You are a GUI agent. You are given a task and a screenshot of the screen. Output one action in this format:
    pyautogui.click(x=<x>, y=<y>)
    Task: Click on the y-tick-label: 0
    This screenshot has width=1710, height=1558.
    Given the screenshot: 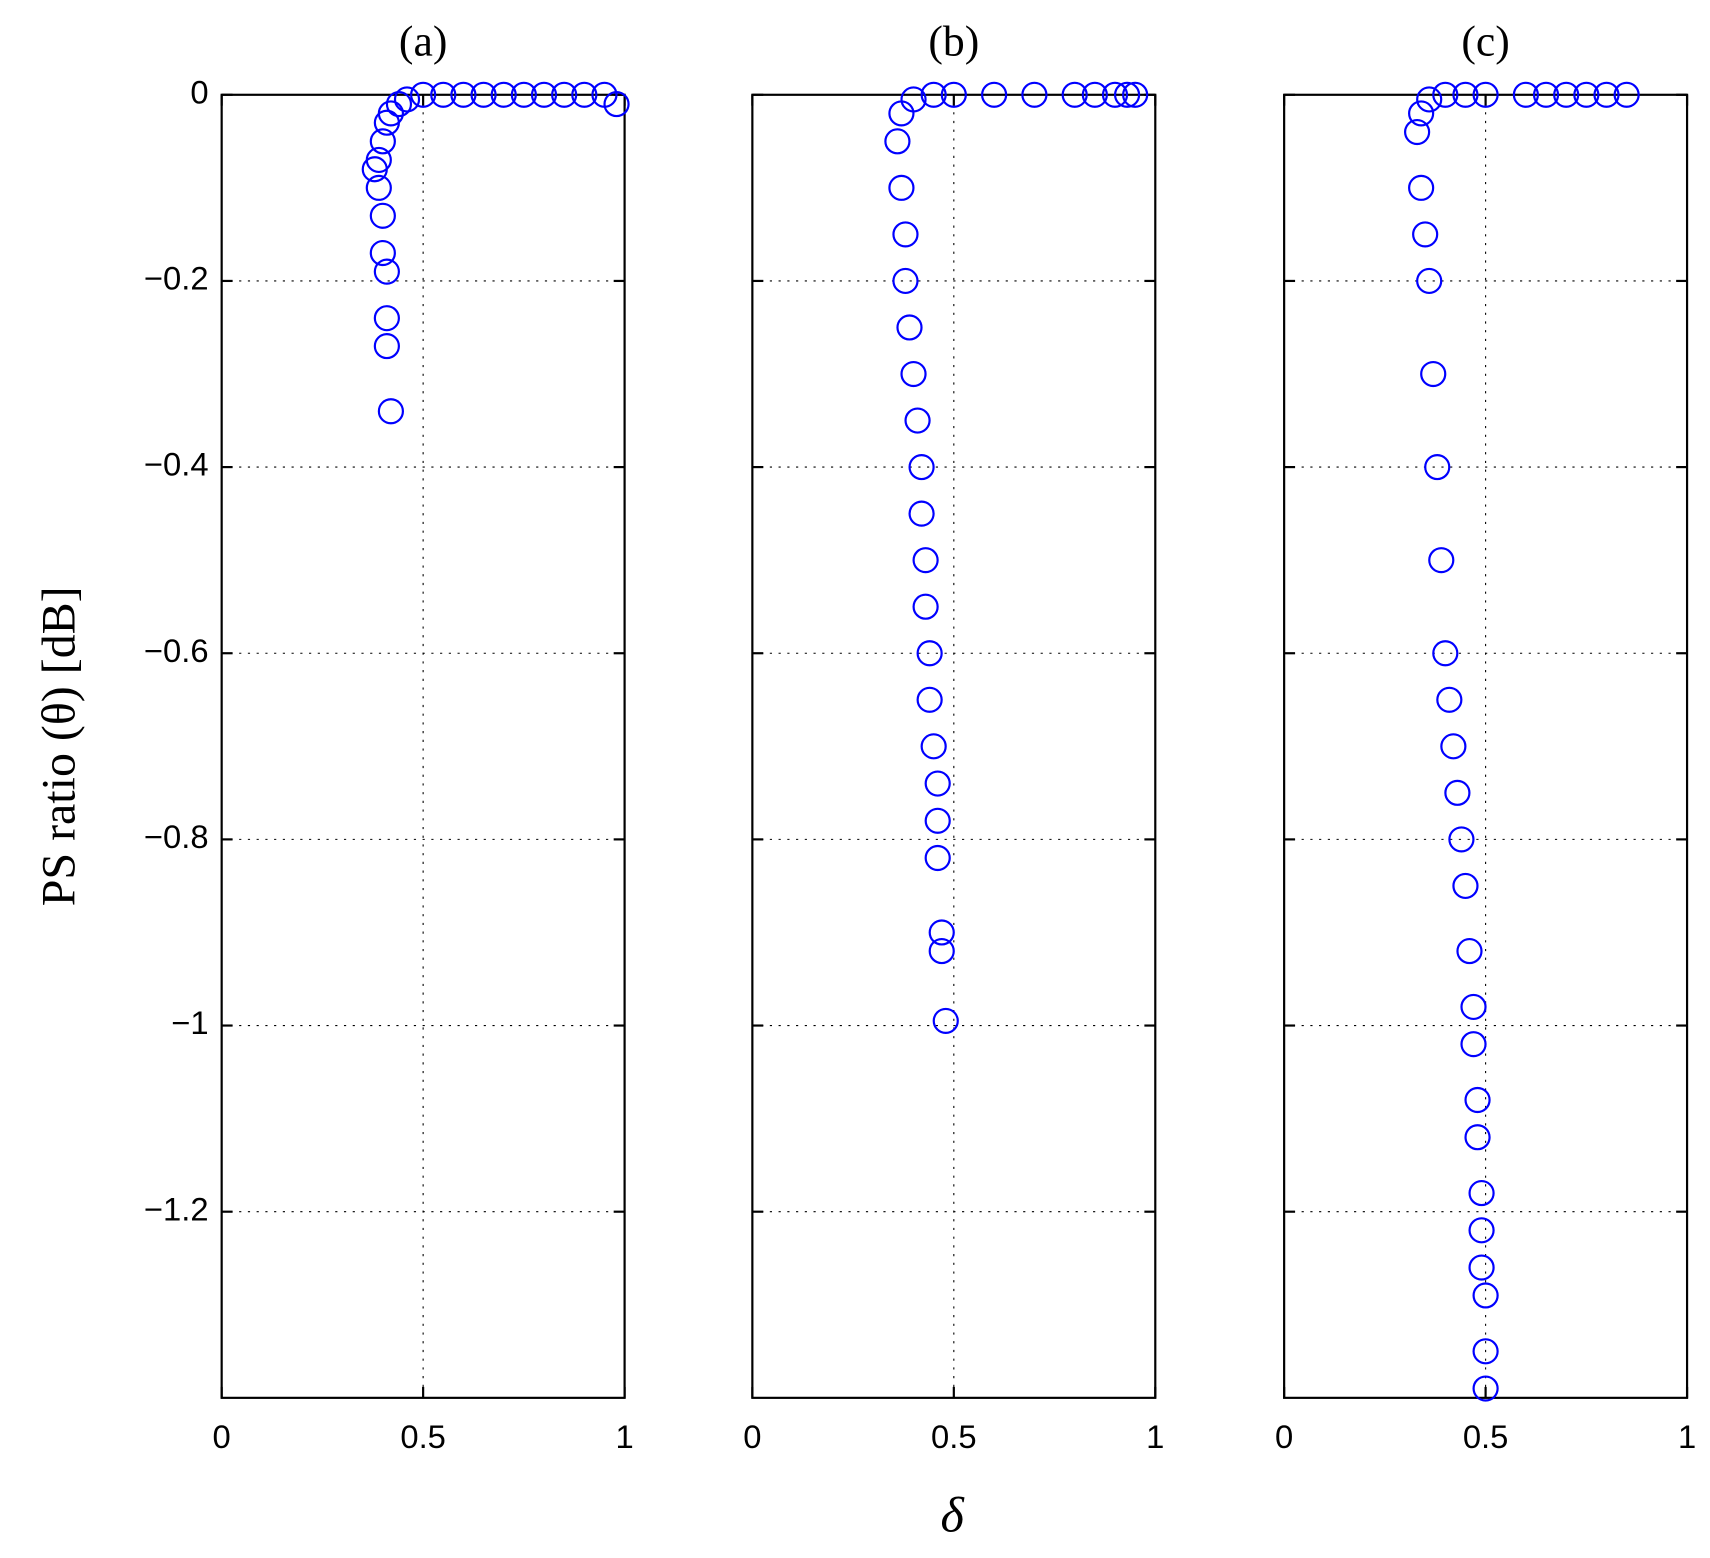 What is the action you would take?
    pyautogui.click(x=199, y=91)
    